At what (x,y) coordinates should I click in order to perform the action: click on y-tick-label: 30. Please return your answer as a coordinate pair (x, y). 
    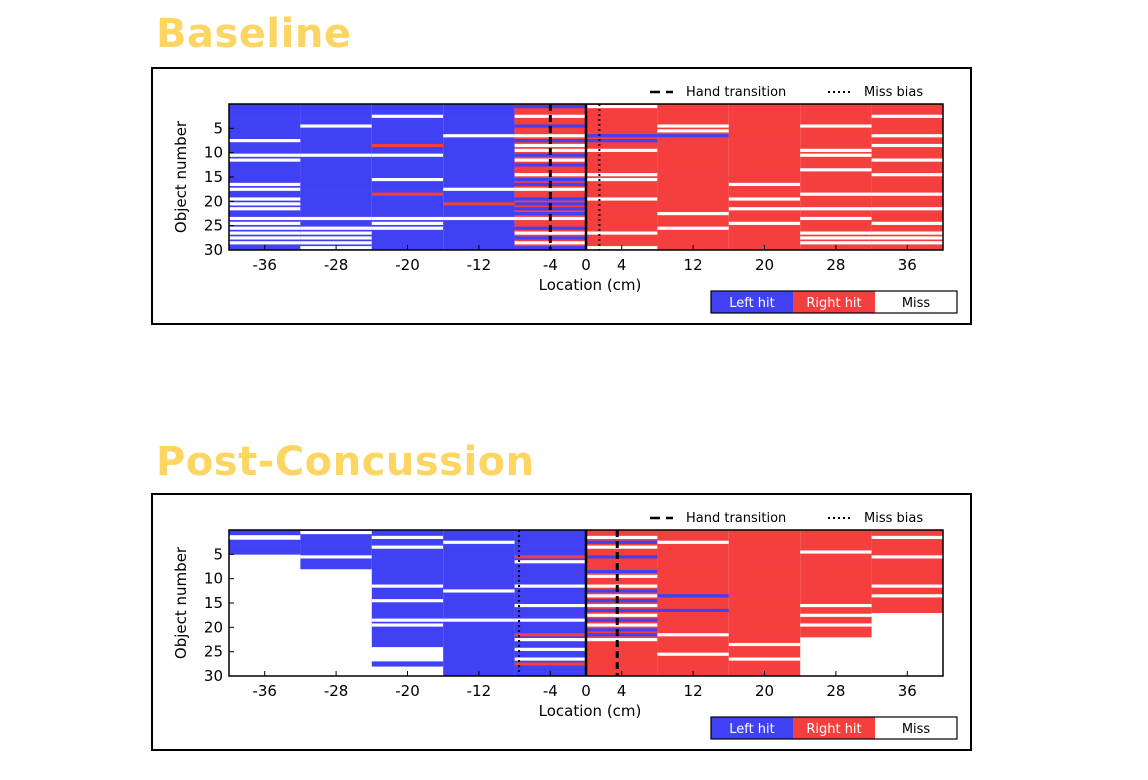
    Looking at the image, I should click on (213, 250).